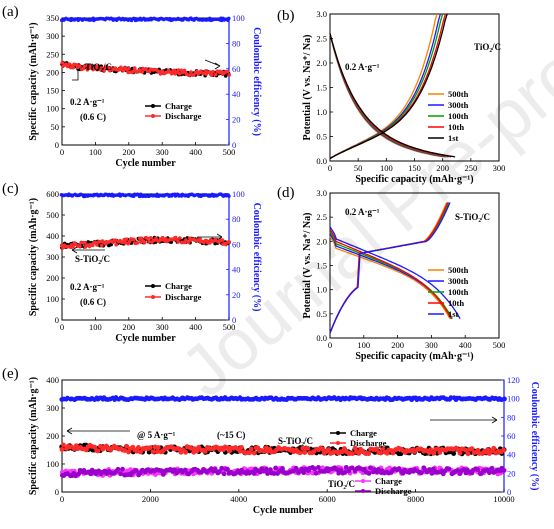  Describe the element at coordinates (330, 345) in the screenshot. I see `x-tick-label: 0` at that location.